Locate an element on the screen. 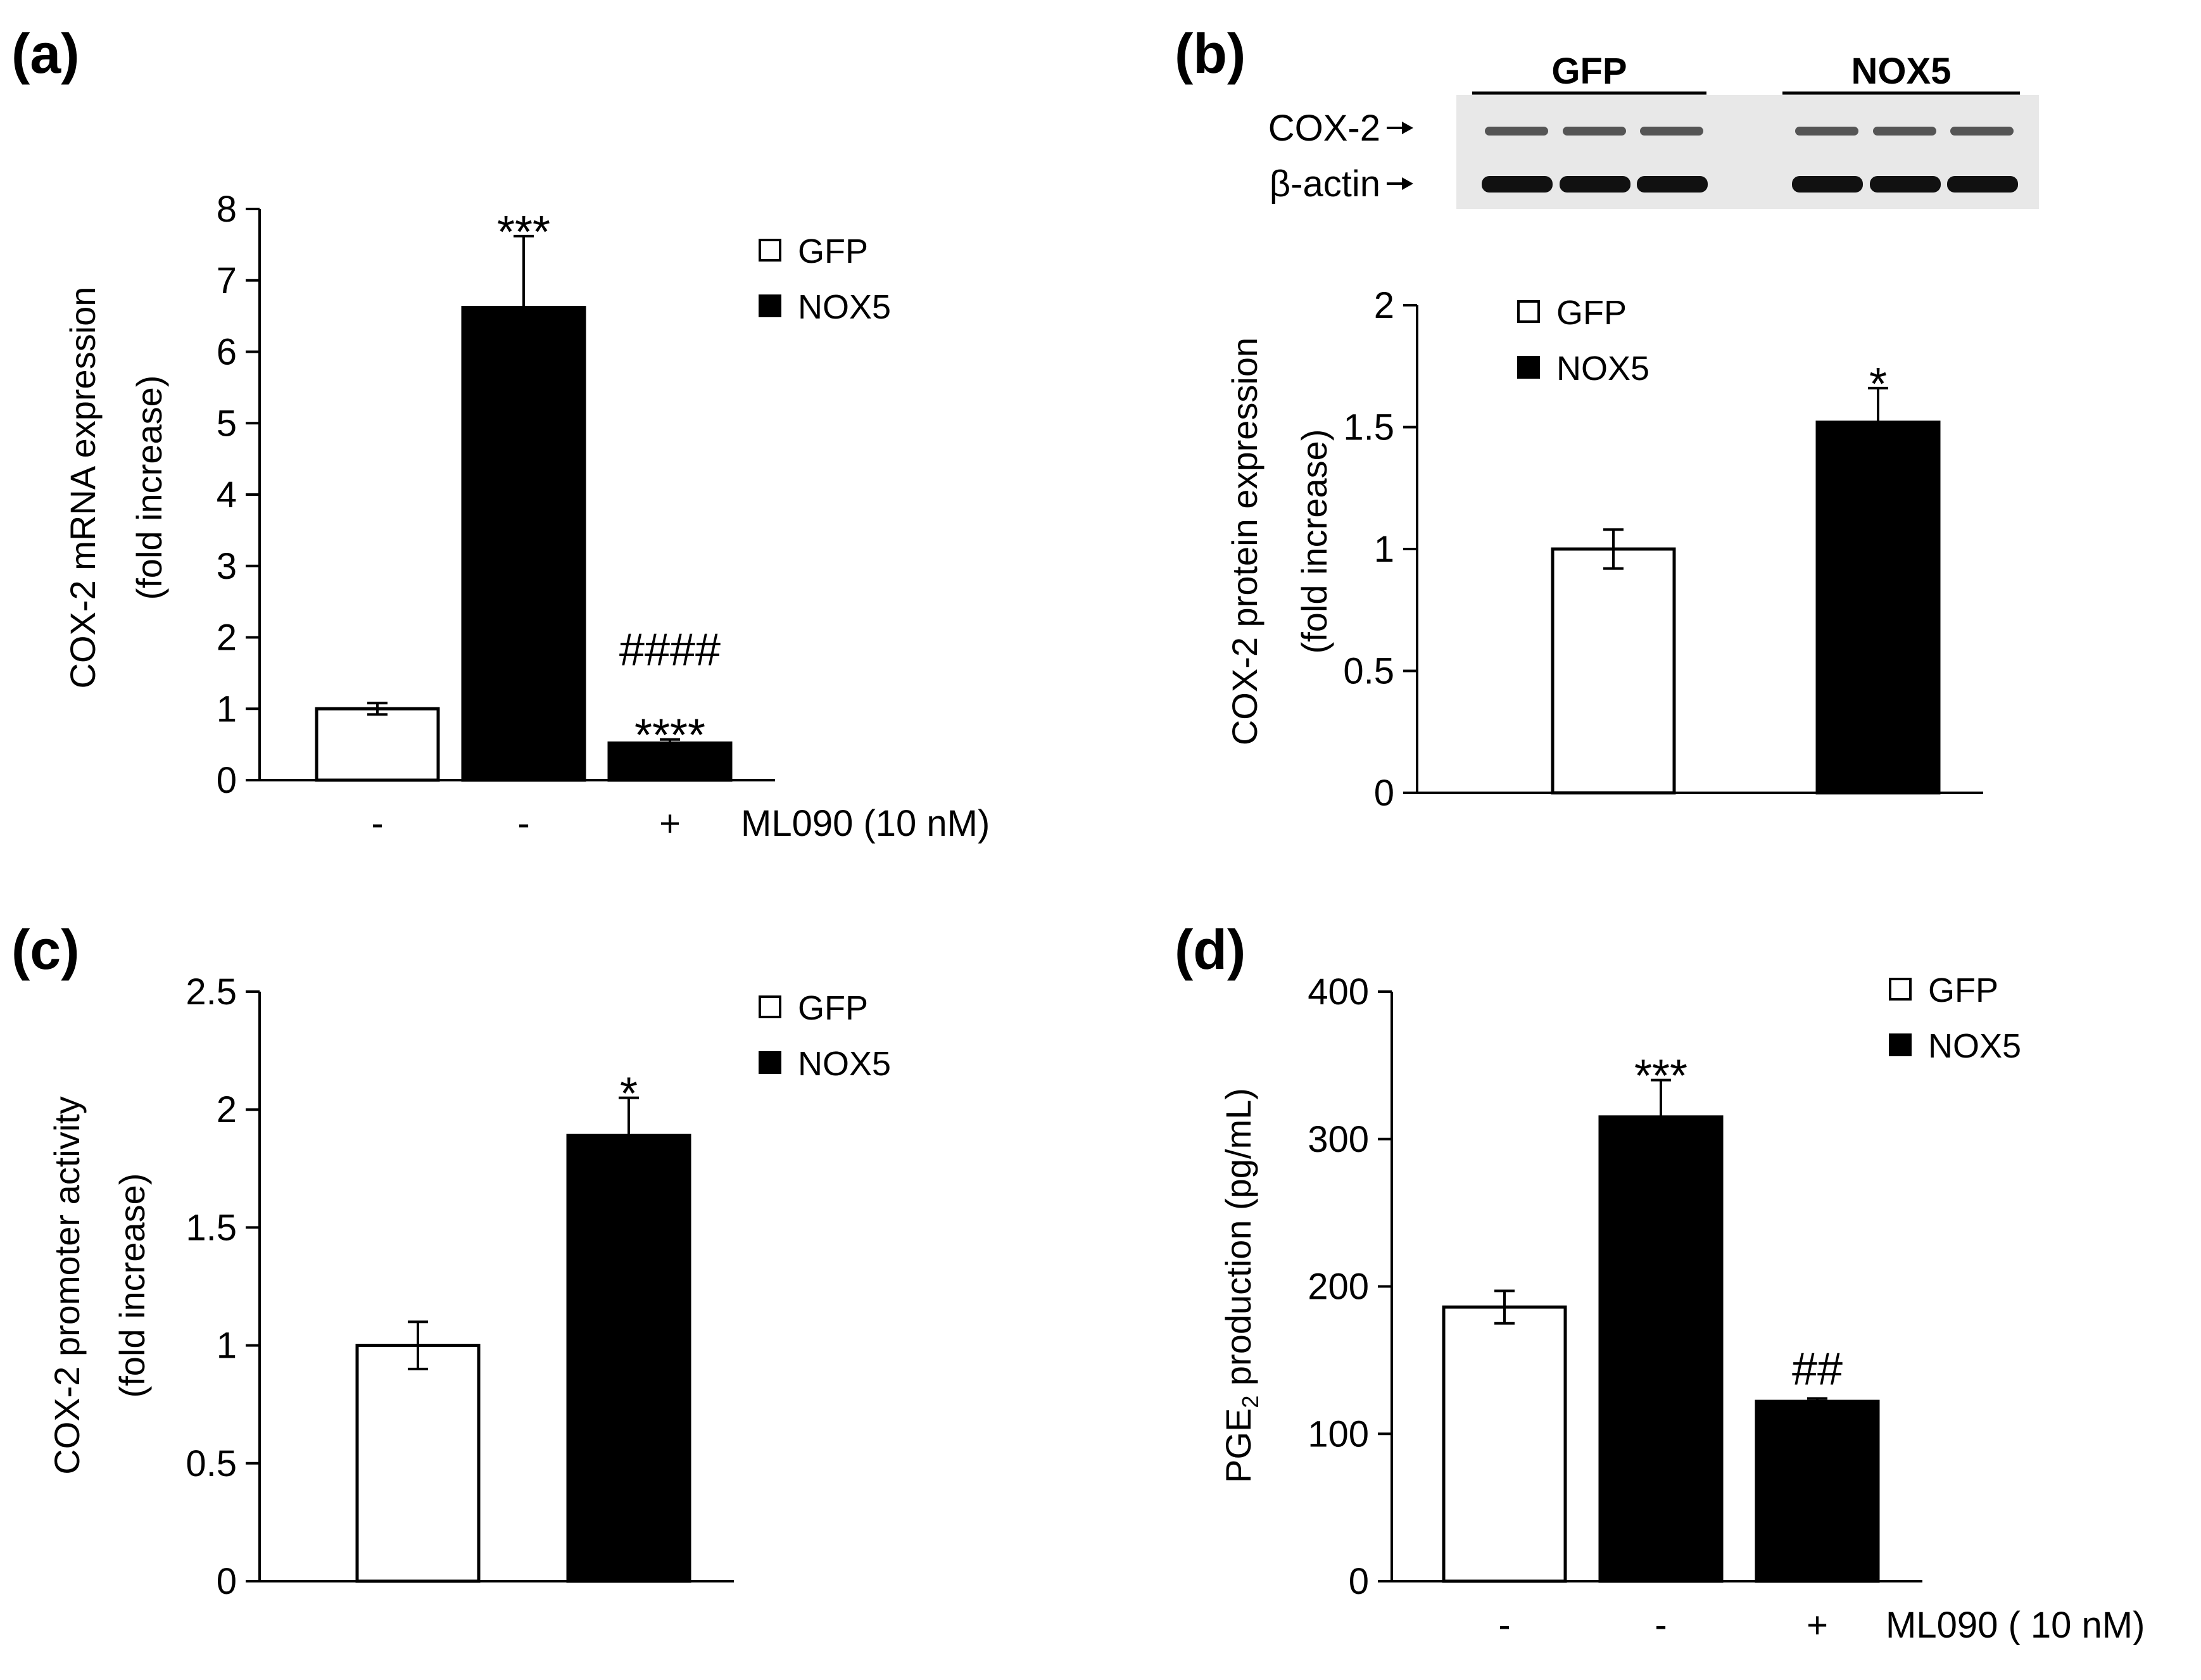 Image resolution: width=2201 pixels, height=1680 pixels. panel-a-y-tick-label: 0 is located at coordinates (227, 780).